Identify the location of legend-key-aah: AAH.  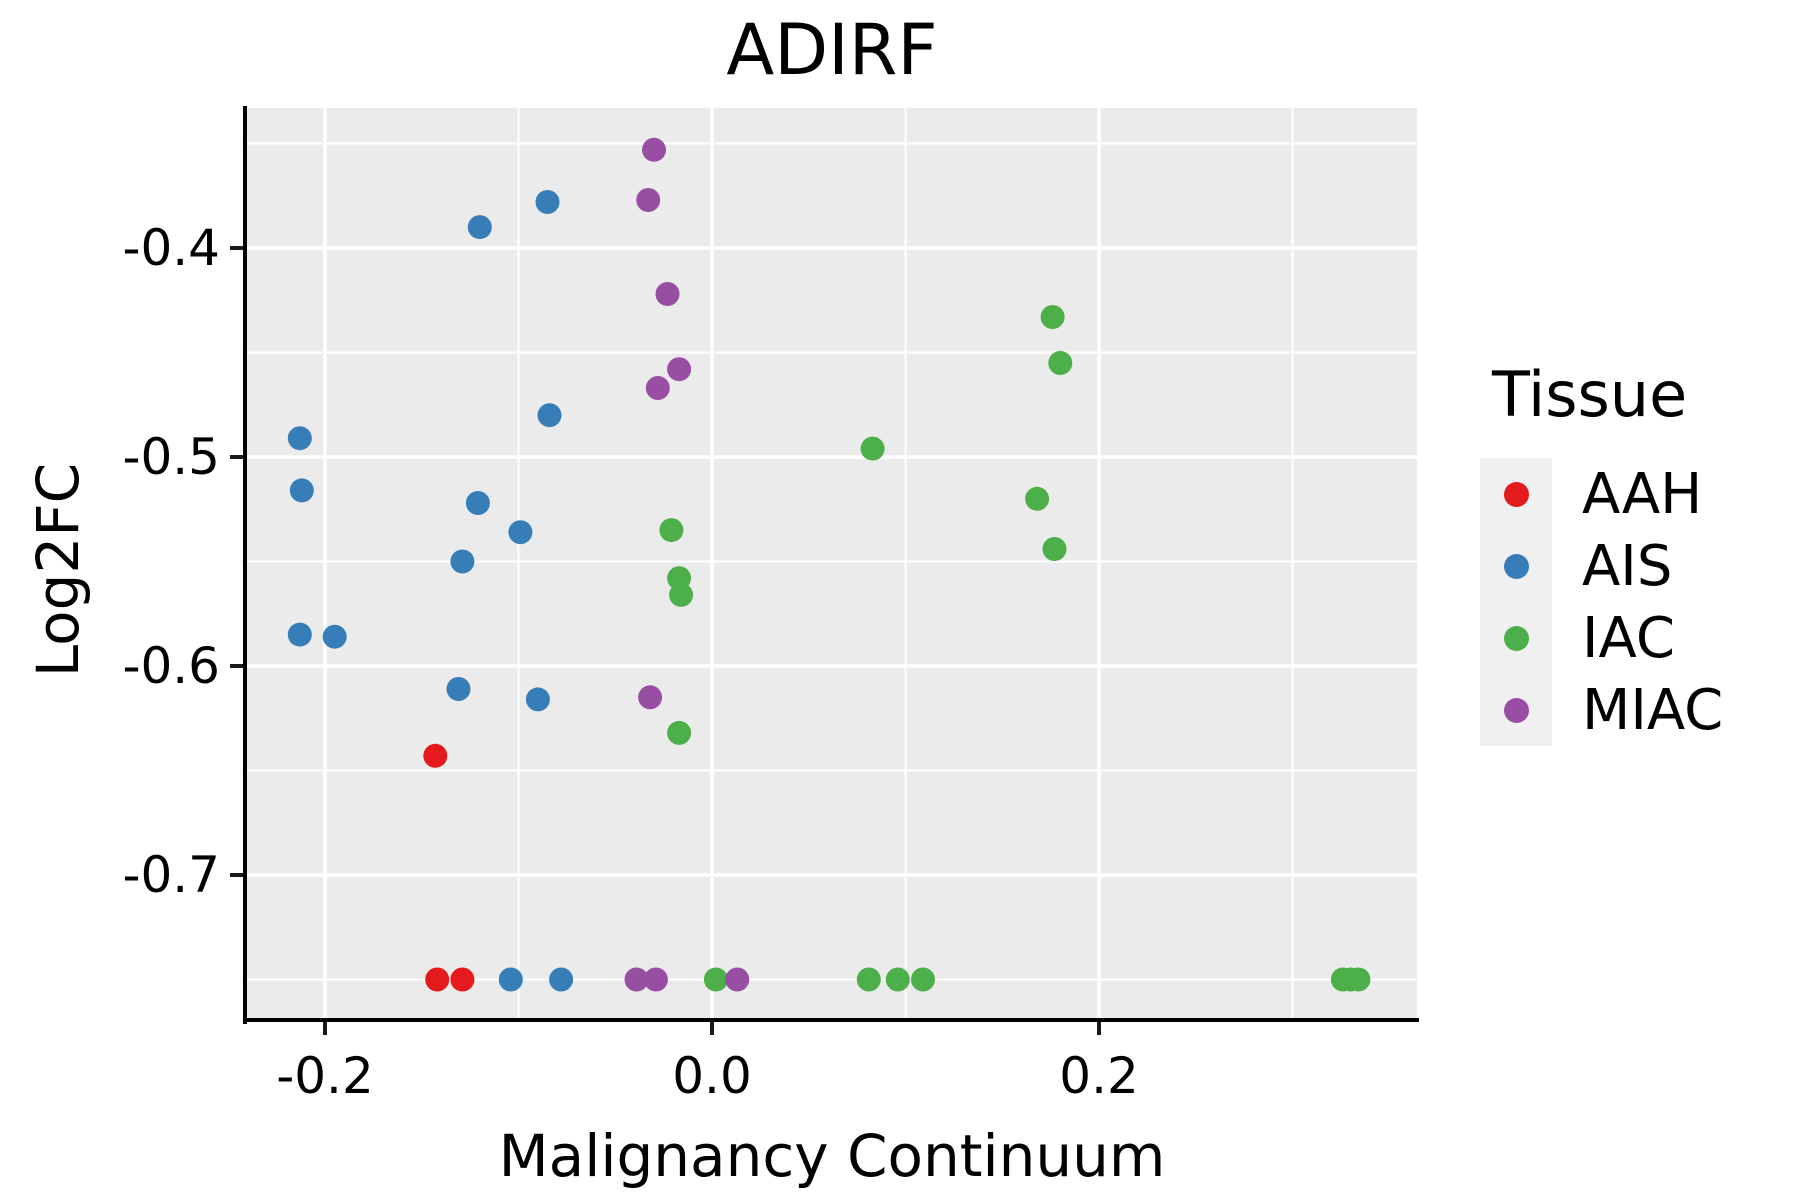
(1635, 494).